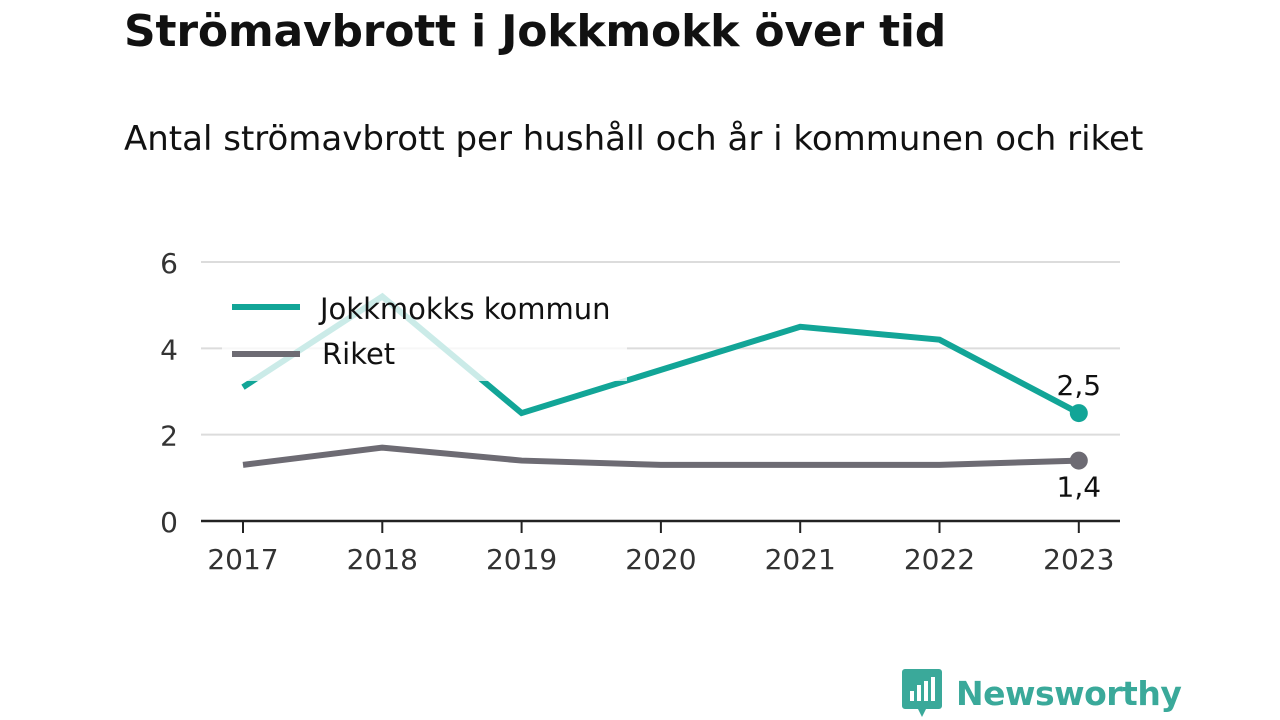  I want to click on x-tick-label: 2018, so click(382, 559).